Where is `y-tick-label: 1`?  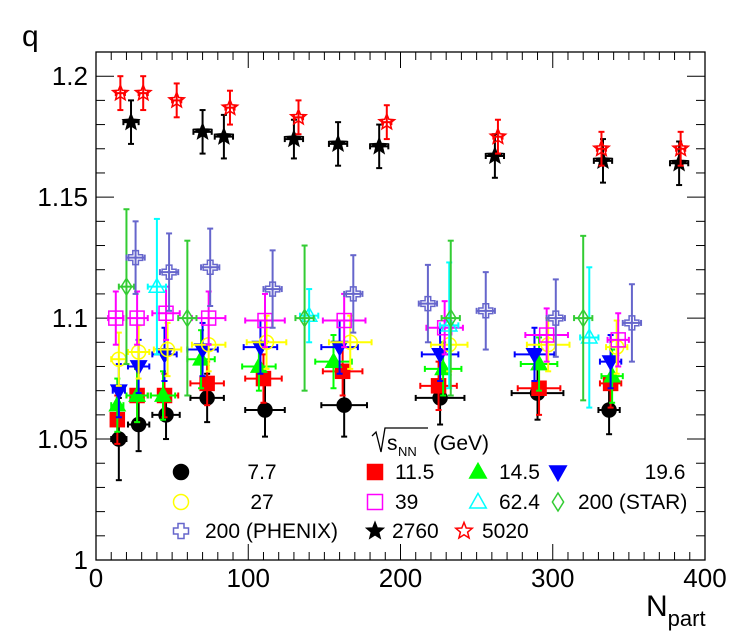
y-tick-label: 1 is located at coordinates (81, 560).